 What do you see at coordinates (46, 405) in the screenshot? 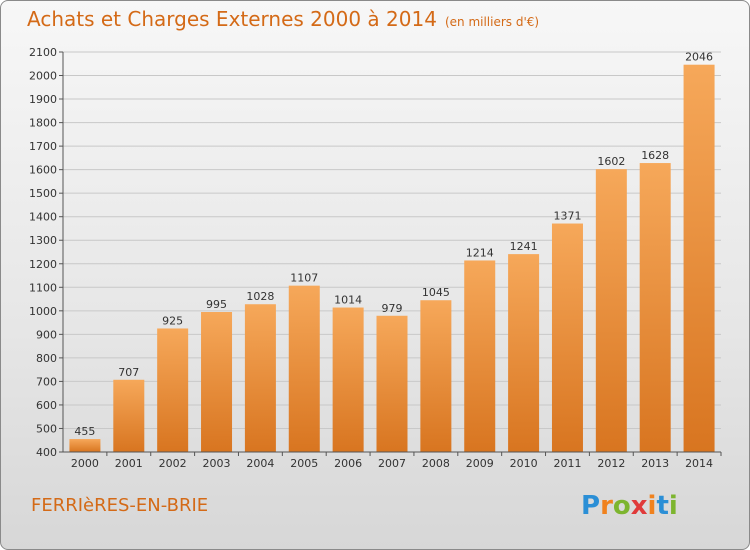
I see `y-tick-label: 600` at bounding box center [46, 405].